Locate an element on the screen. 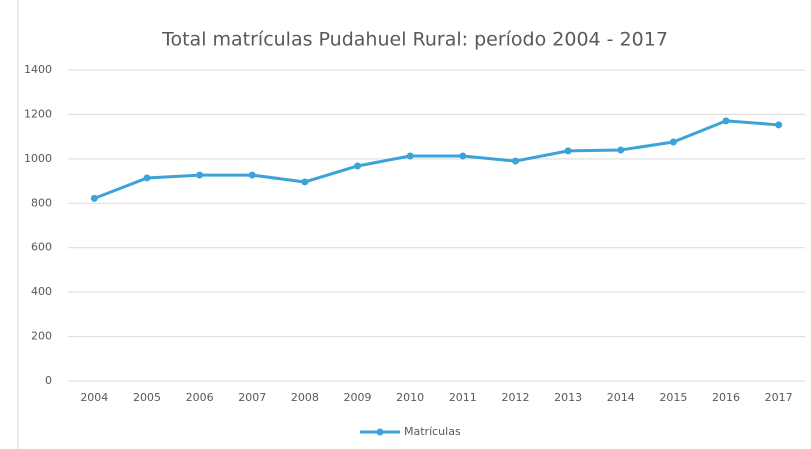 Image resolution: width=811 pixels, height=449 pixels. x-tick-label: 2013 is located at coordinates (568, 397).